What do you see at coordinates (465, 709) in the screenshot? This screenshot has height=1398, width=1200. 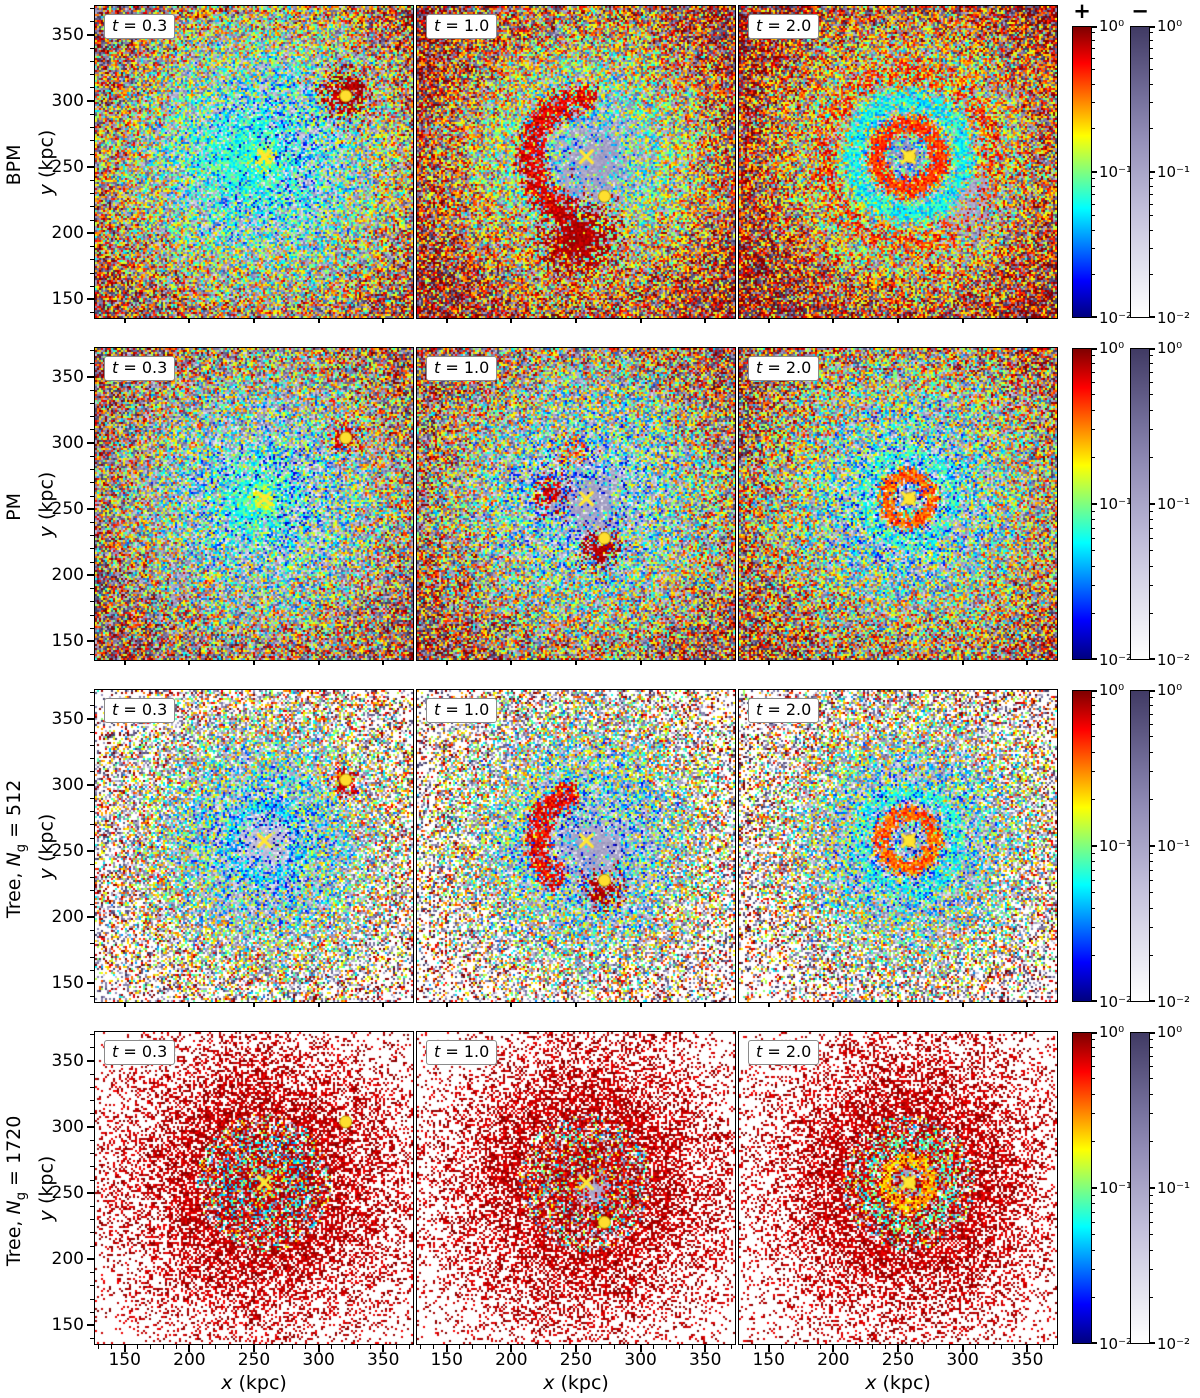 I see `time-label-value: = 1.0` at bounding box center [465, 709].